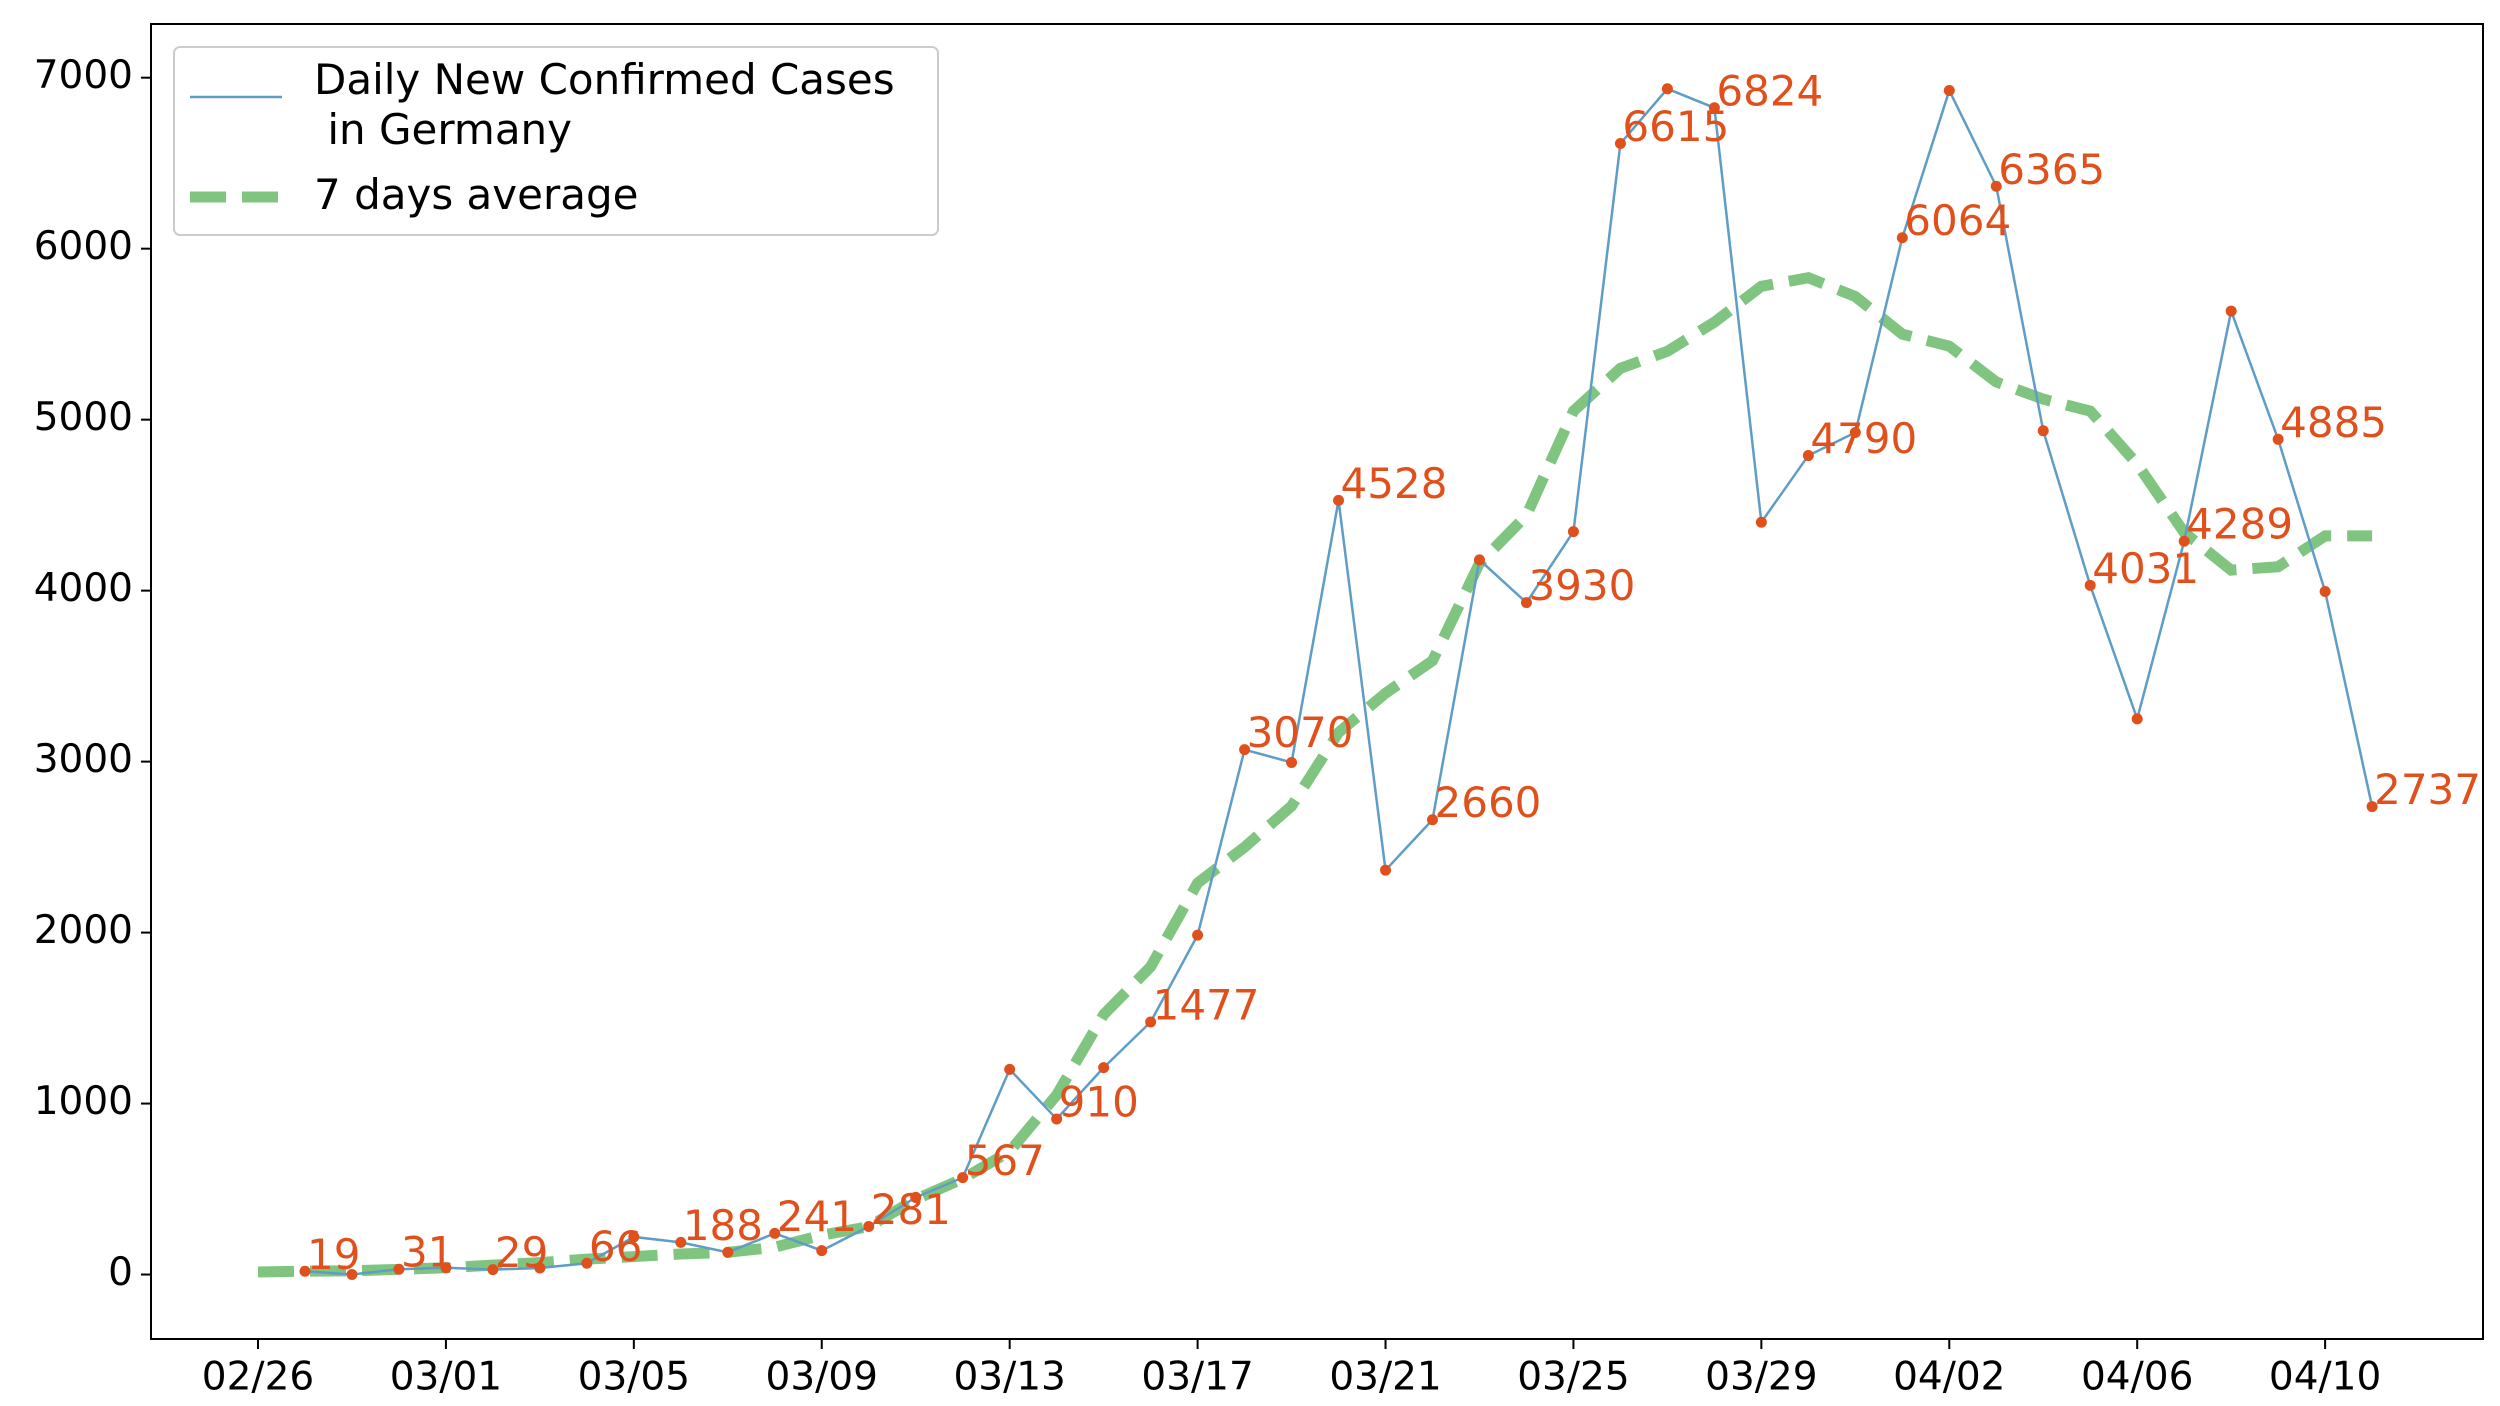  Describe the element at coordinates (1005, 1160) in the screenshot. I see `data-label: 567` at that location.